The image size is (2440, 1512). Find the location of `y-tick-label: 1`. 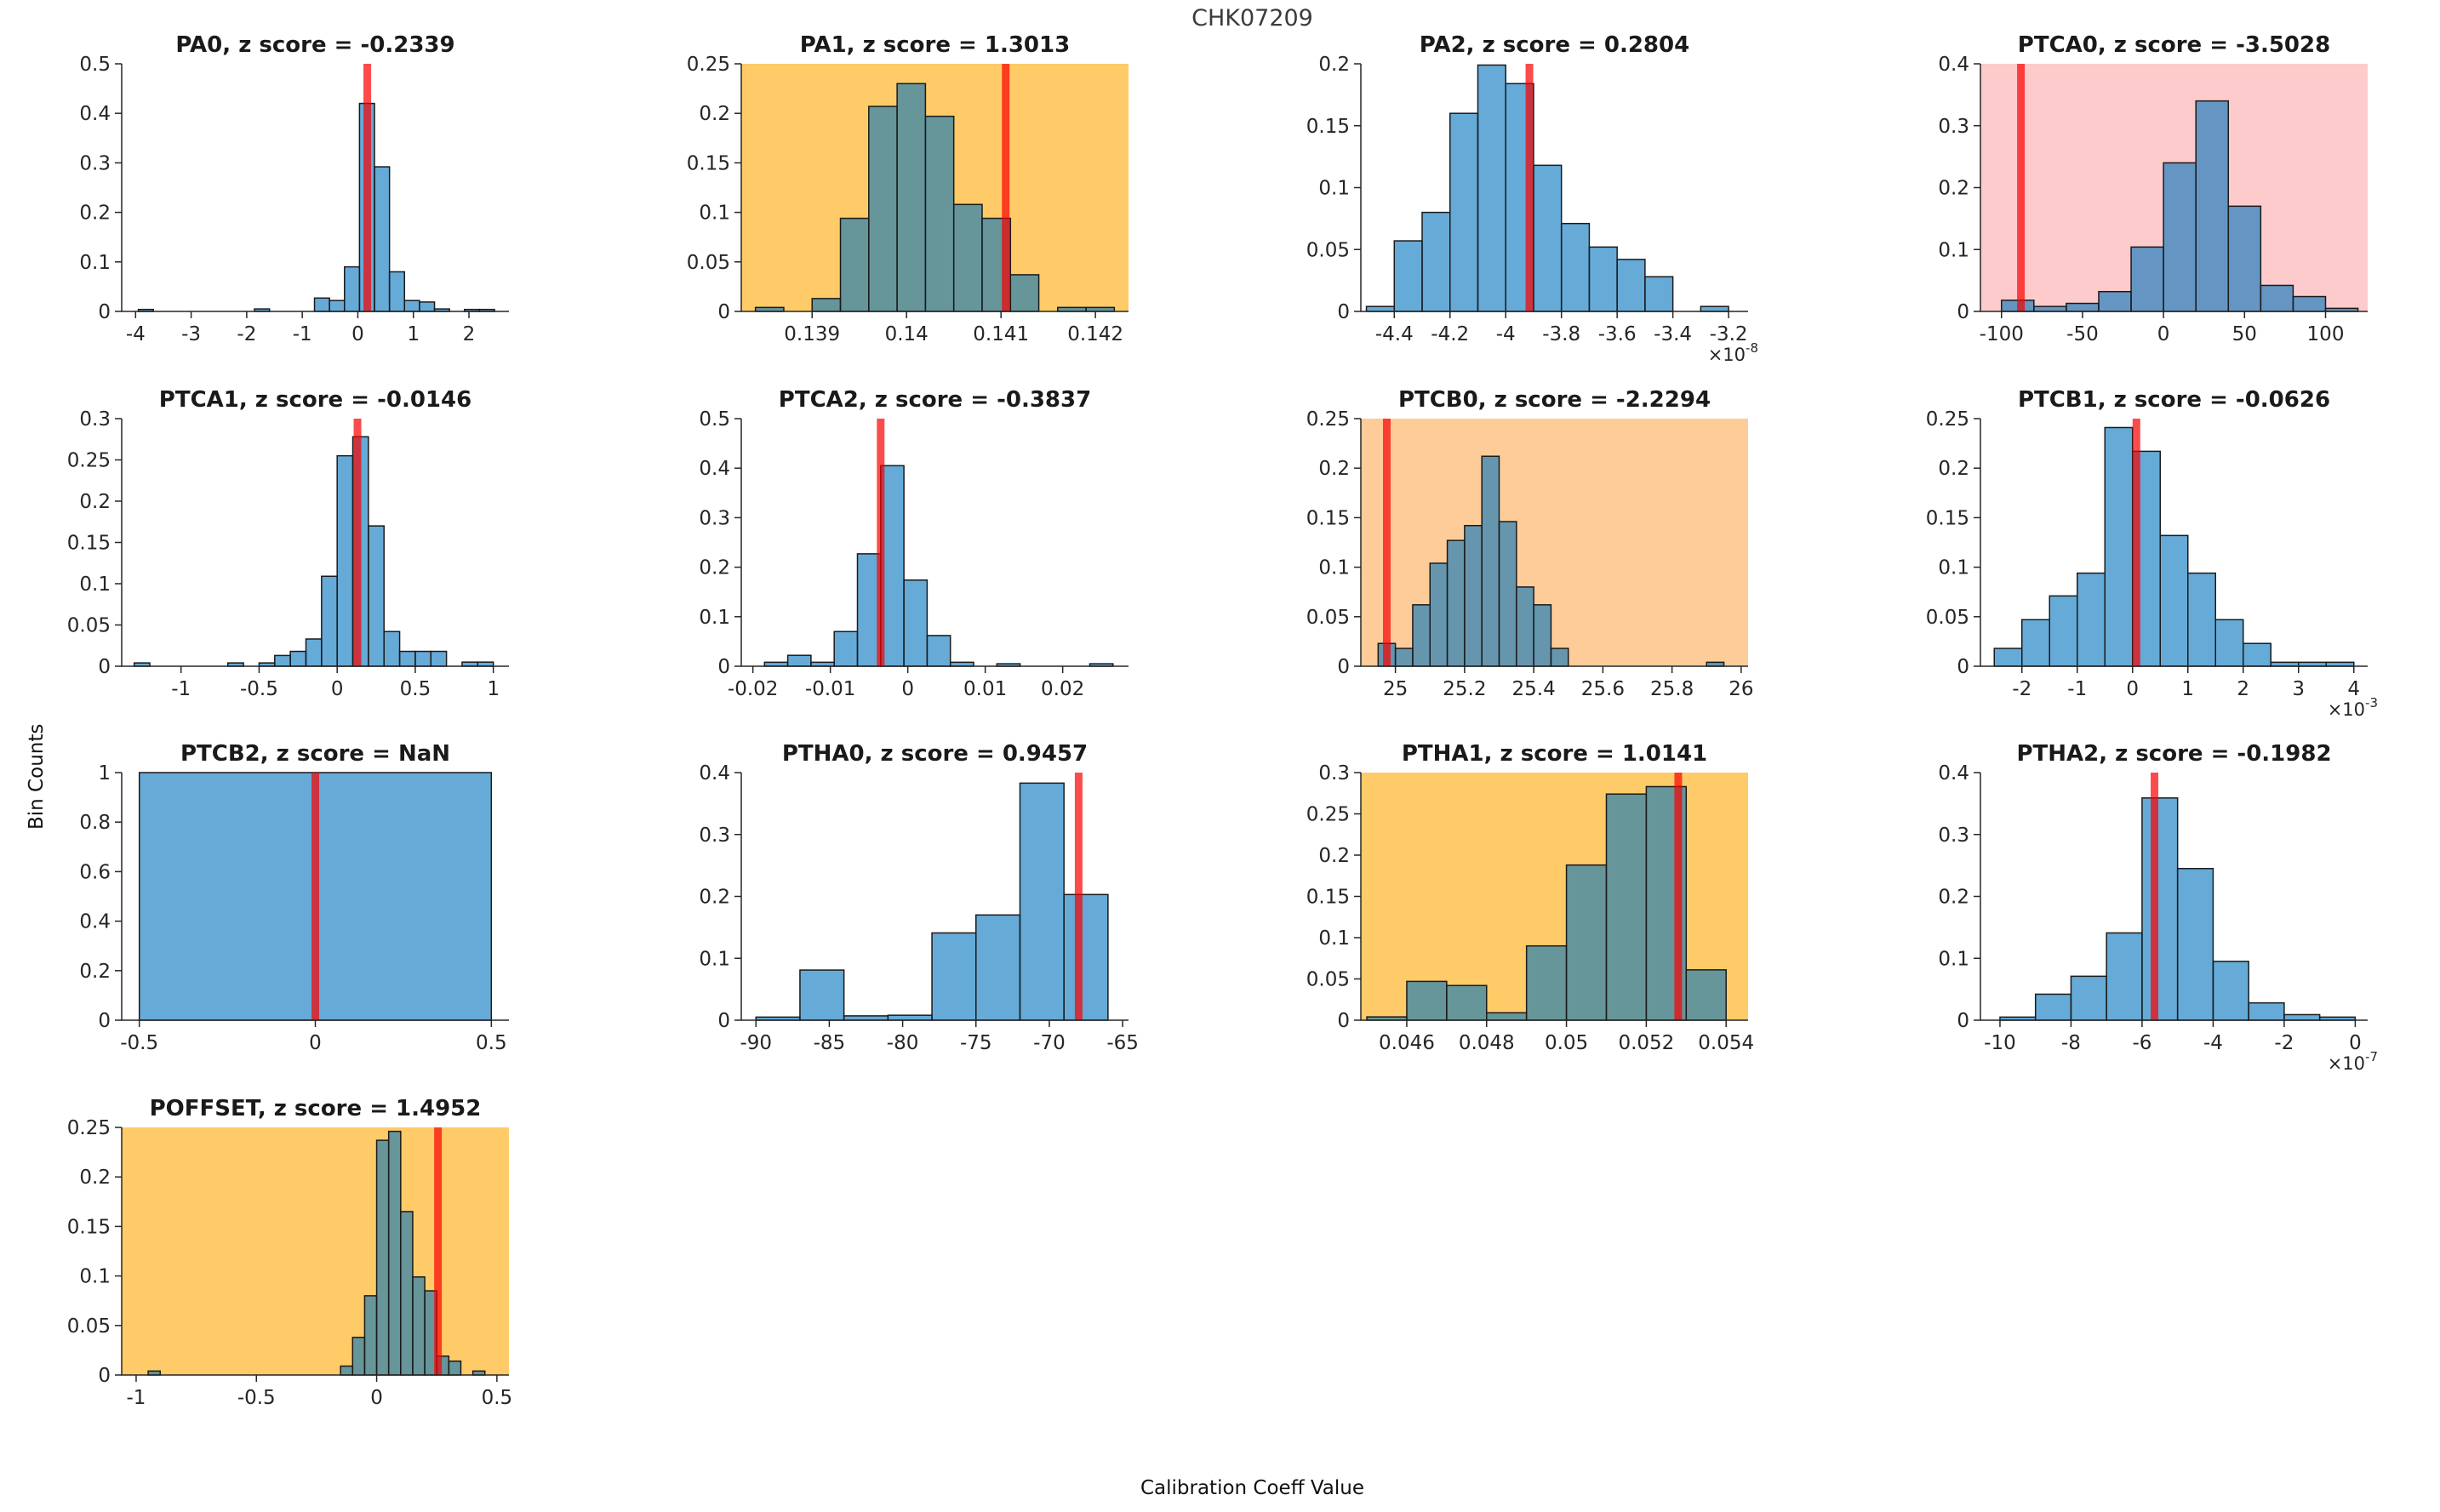

y-tick-label: 1 is located at coordinates (105, 773).